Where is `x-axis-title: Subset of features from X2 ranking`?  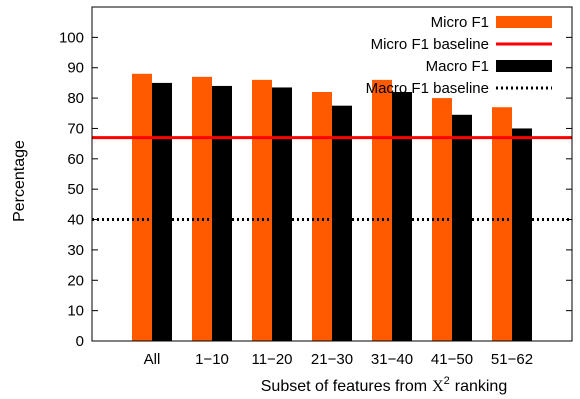
x-axis-title: Subset of features from X2 ranking is located at coordinates (384, 385).